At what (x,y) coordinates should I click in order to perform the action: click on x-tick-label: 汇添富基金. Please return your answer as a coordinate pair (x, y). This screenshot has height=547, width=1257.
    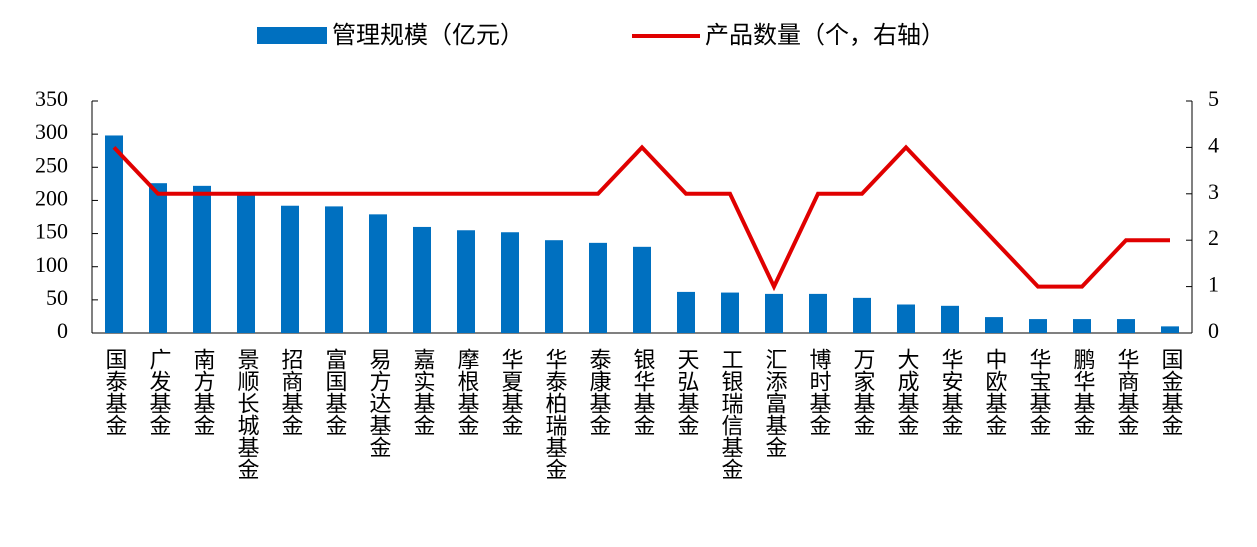
    Looking at the image, I should click on (775, 403).